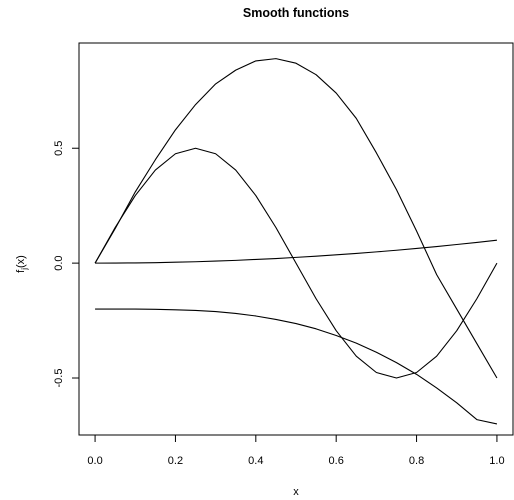 This screenshot has height=500, width=514. Describe the element at coordinates (24, 269) in the screenshot. I see `y-axis-label-subscript: j` at that location.